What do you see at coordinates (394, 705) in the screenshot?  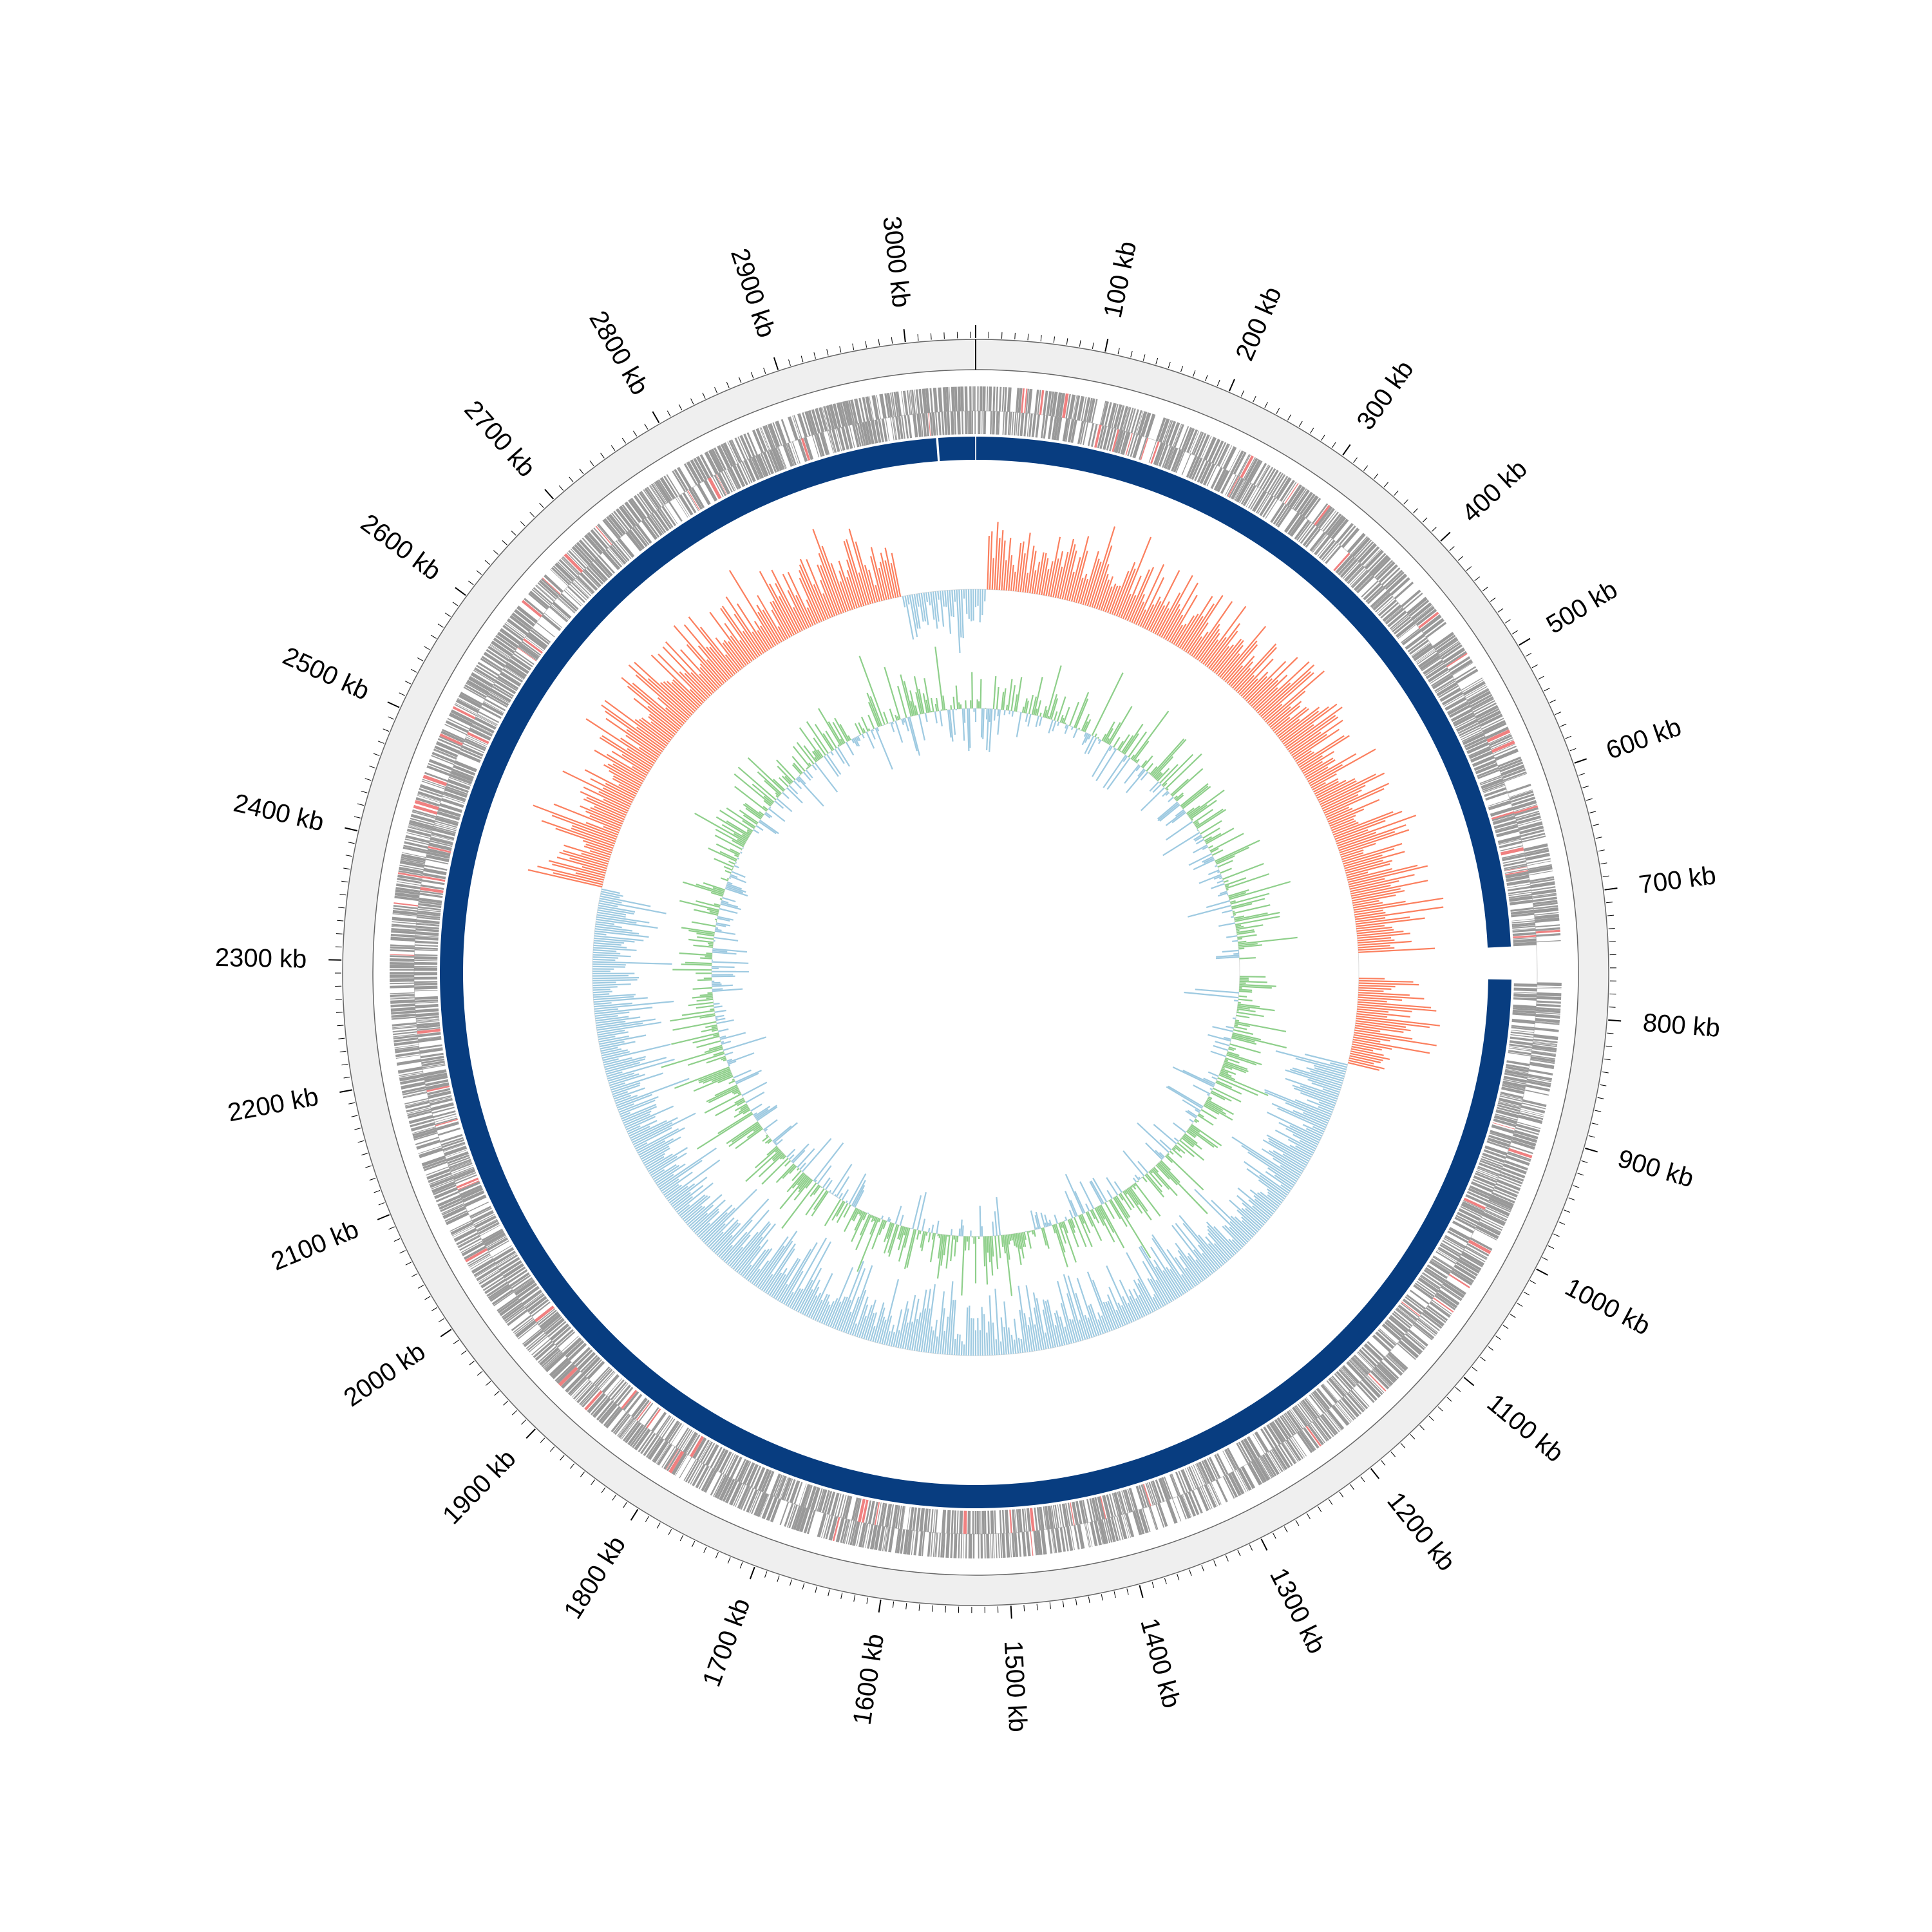 I see `major-tick` at bounding box center [394, 705].